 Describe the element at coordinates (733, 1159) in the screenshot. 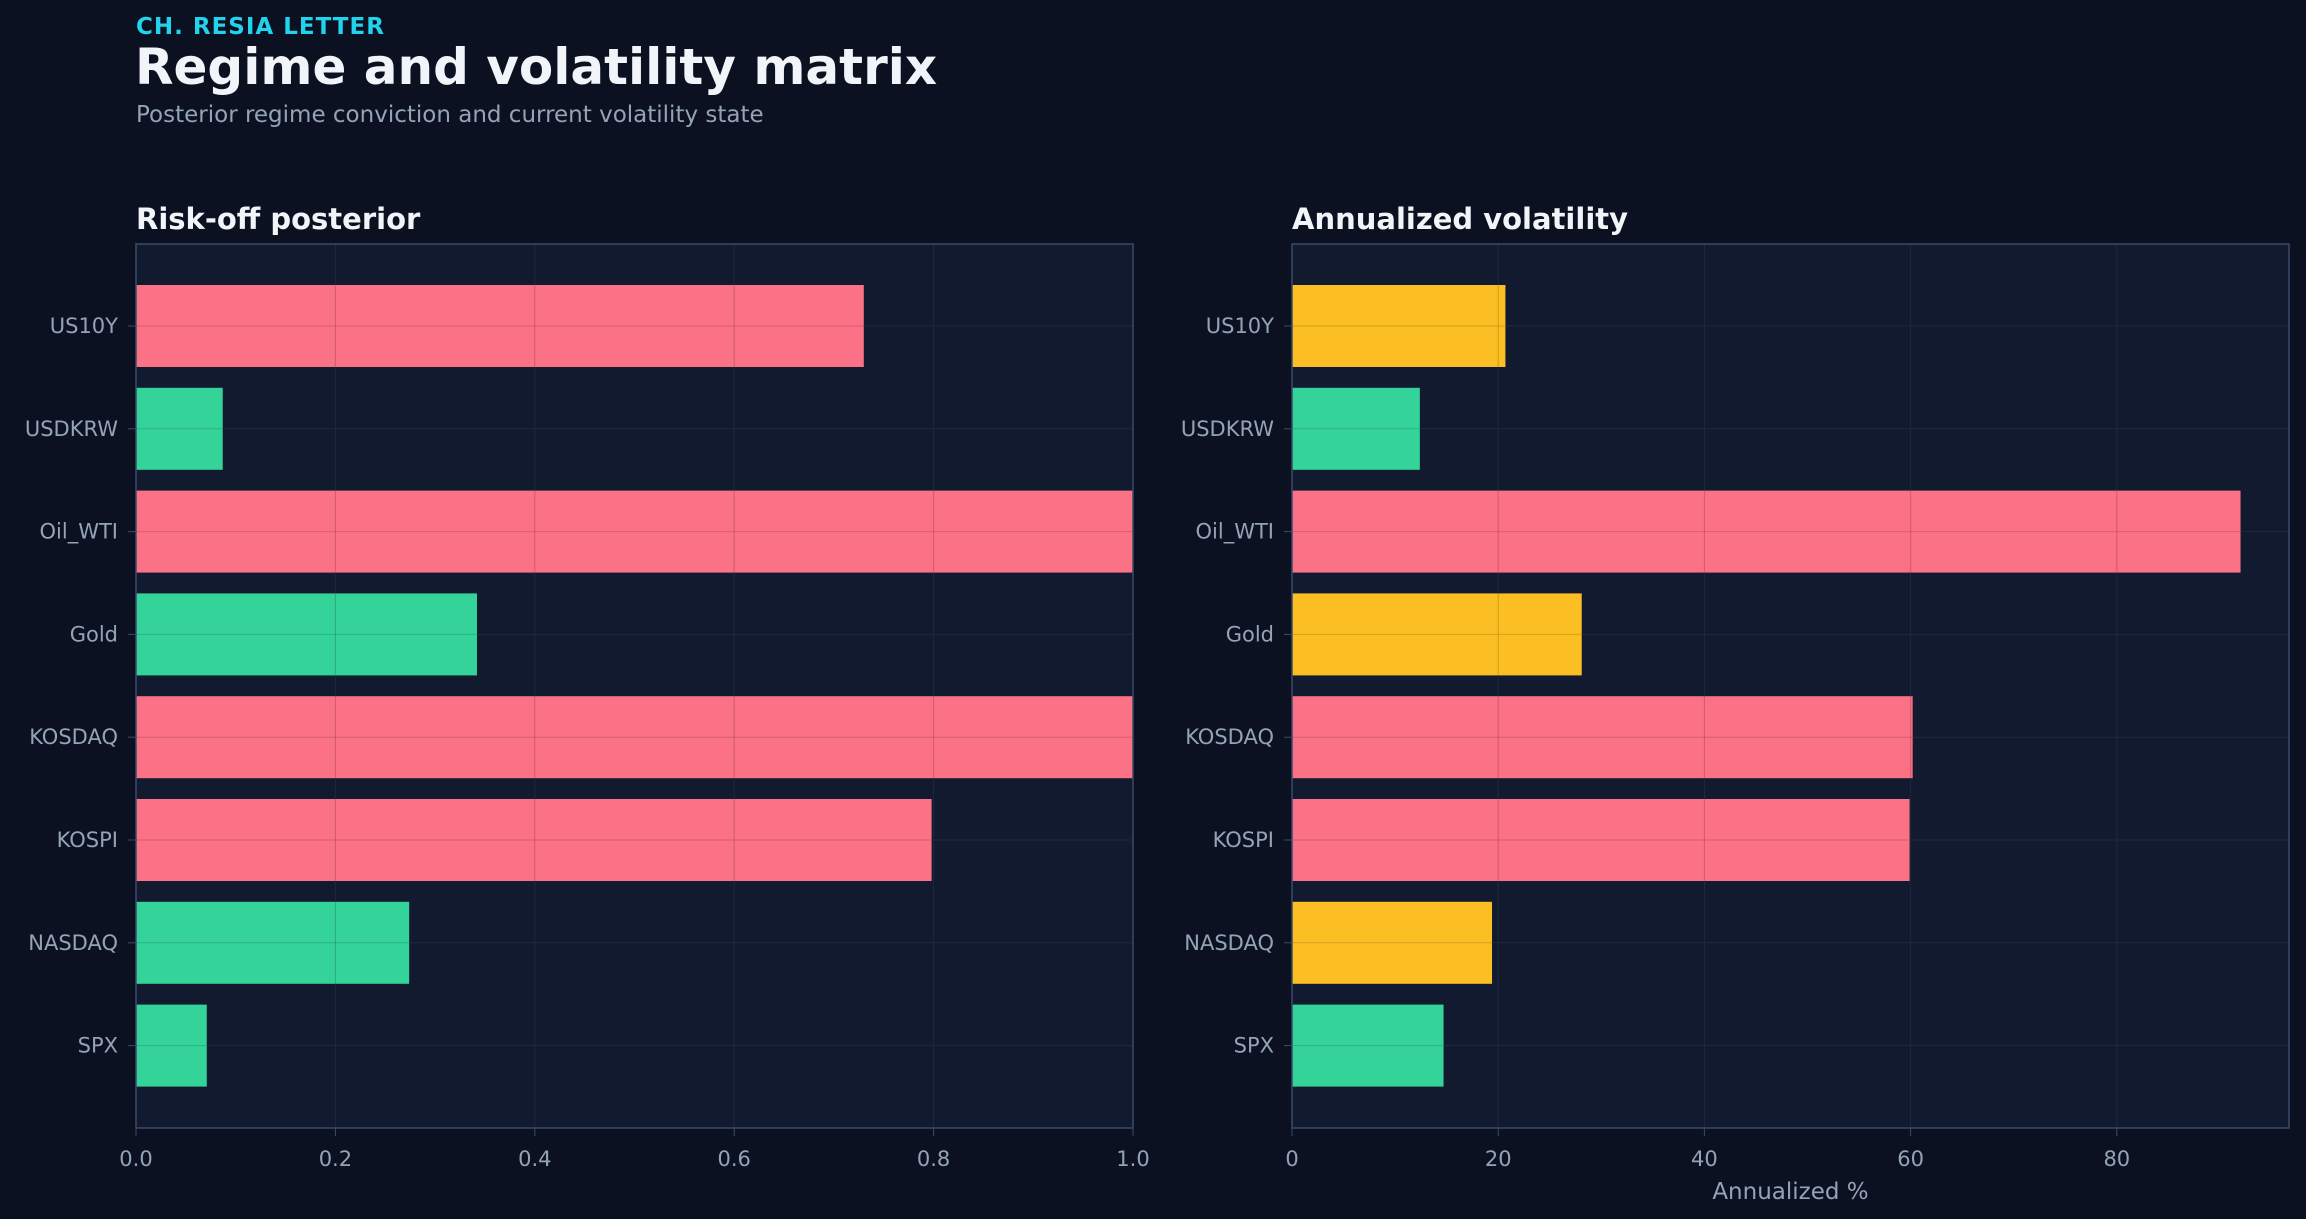

I see `x-tick-label: 0.6` at that location.